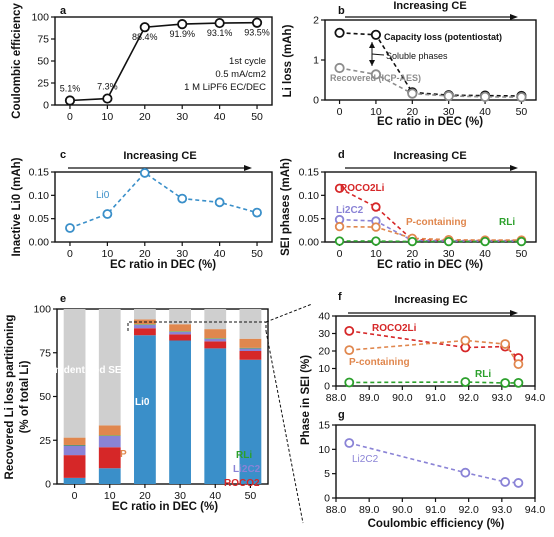 The height and width of the screenshot is (537, 554). Describe the element at coordinates (430, 265) in the screenshot. I see `panel-d-xlabel: EC ratio in DEC (%)` at that location.